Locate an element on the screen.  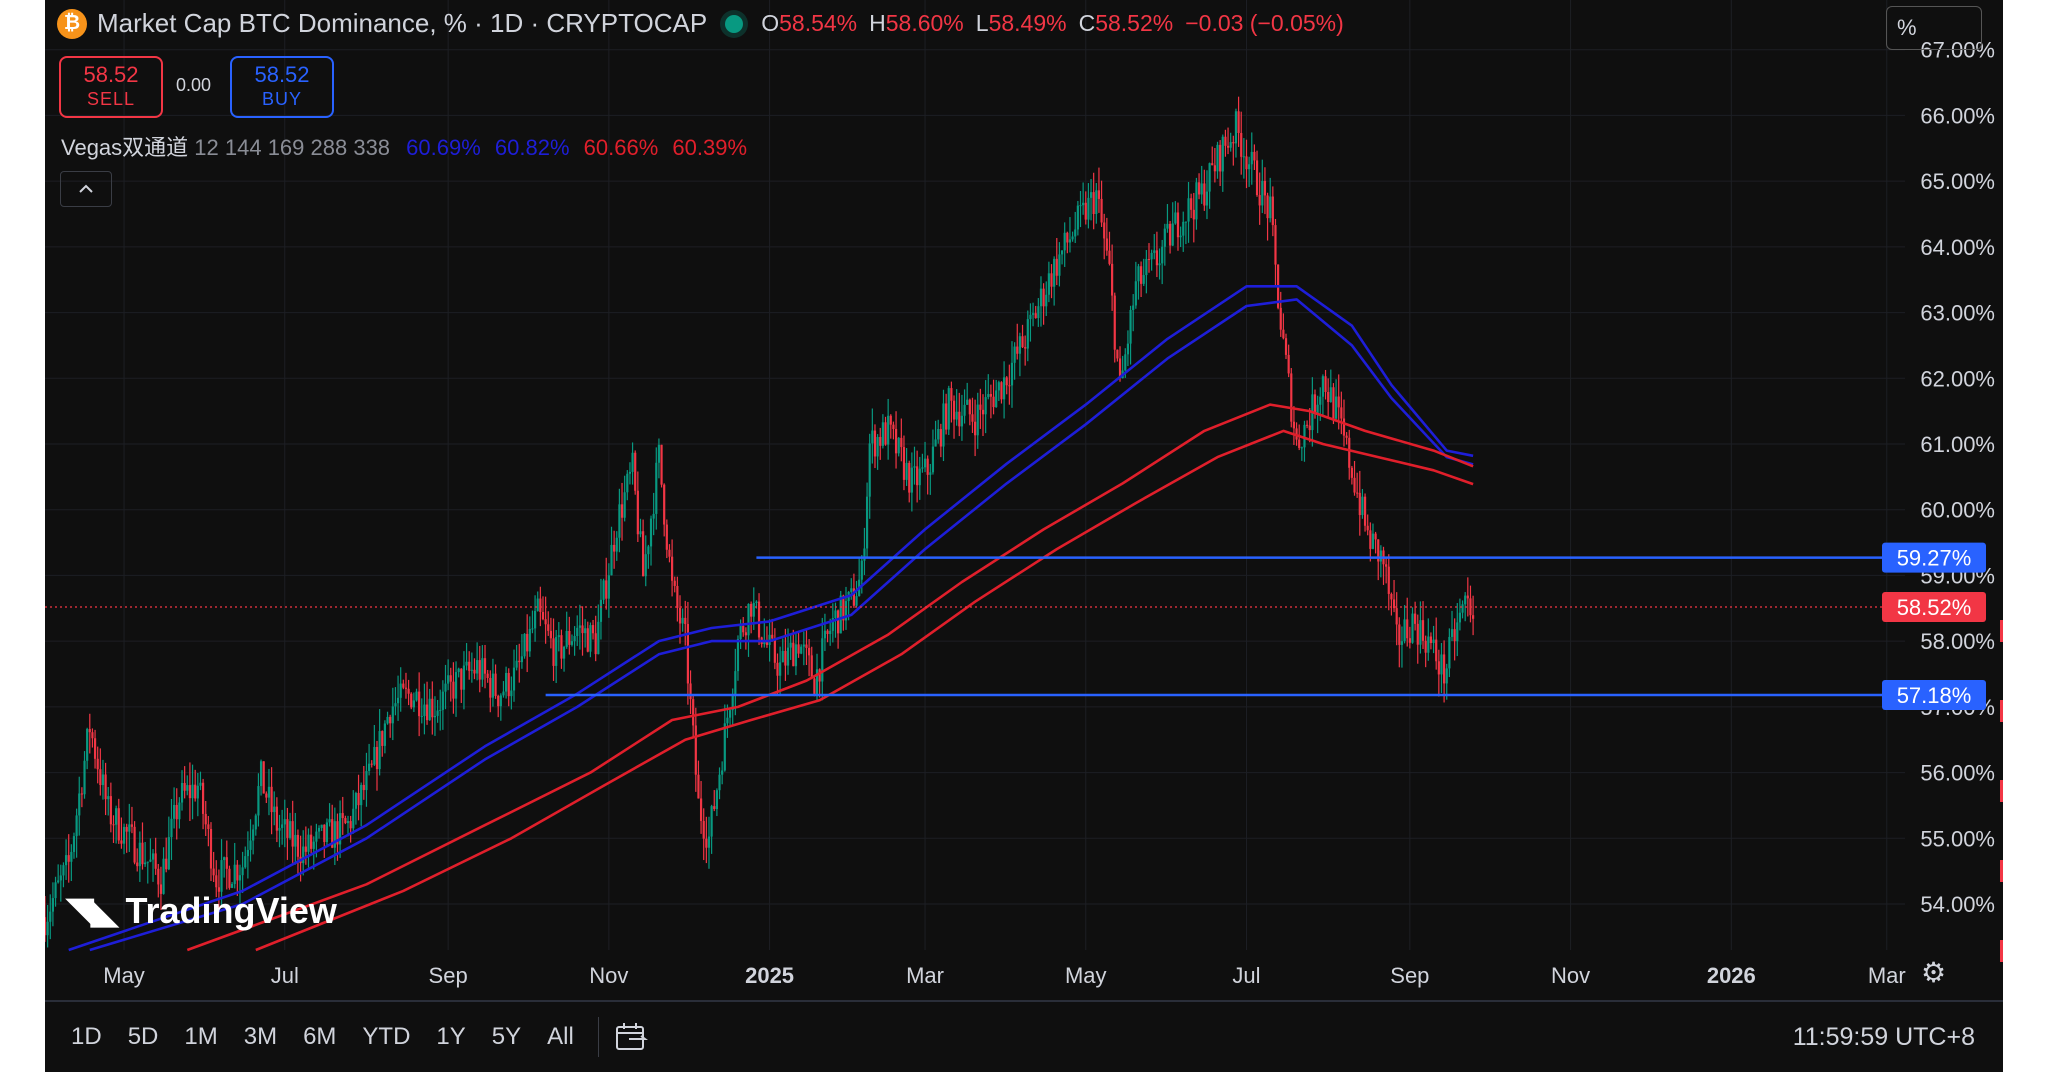
range-5d: 5D is located at coordinates (143, 1036).